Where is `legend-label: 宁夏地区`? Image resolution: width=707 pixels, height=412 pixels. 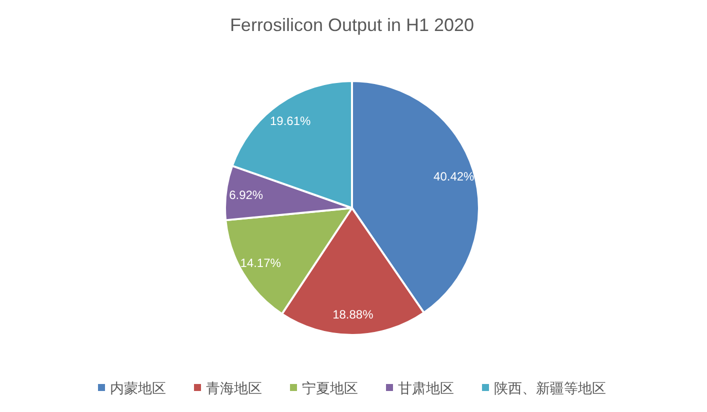 legend-label: 宁夏地区 is located at coordinates (330, 388).